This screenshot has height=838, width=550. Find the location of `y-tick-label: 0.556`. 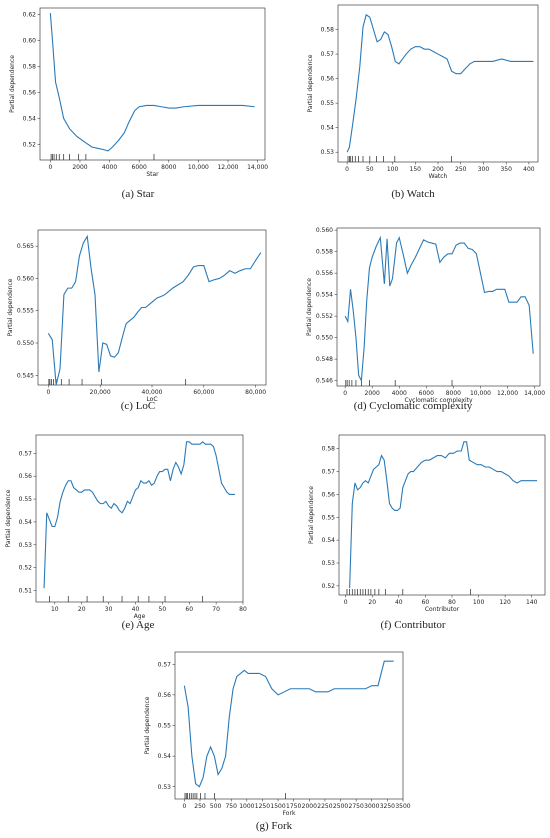

y-tick-label: 0.556 is located at coordinates (324, 273).